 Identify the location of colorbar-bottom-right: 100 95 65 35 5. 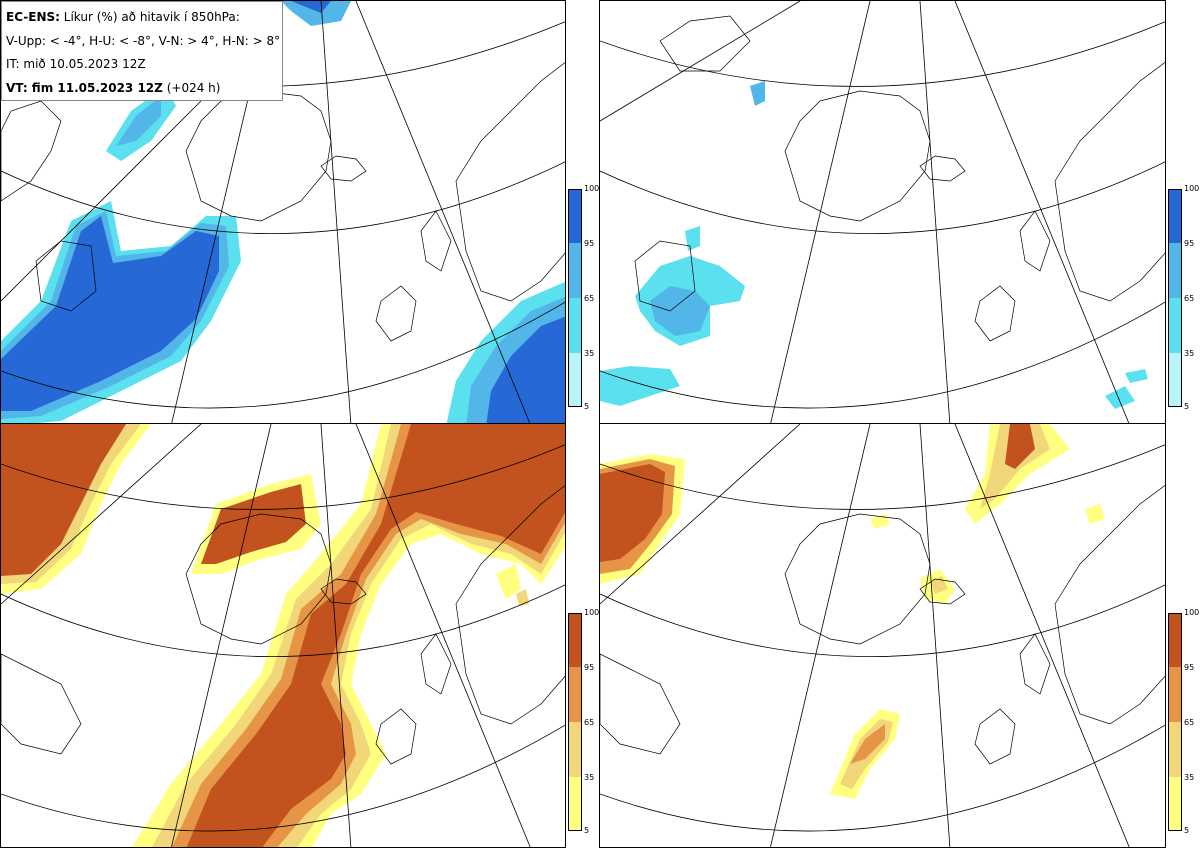
(1183, 722).